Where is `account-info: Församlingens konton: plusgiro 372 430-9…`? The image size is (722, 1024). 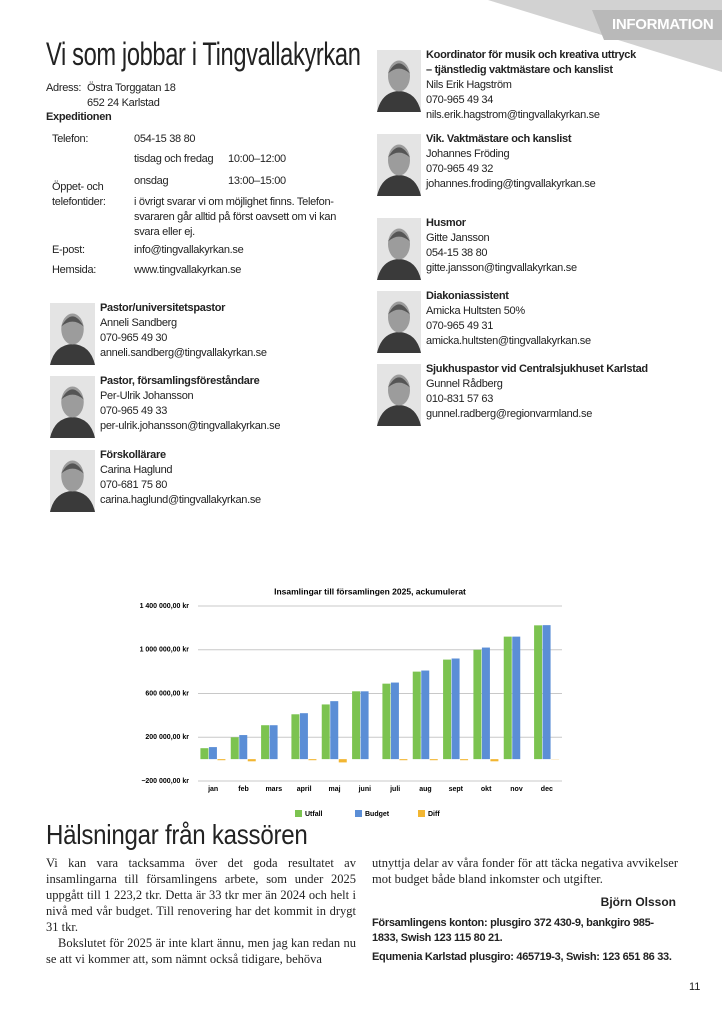 account-info: Församlingens konton: plusgiro 372 430-9… is located at coordinates (513, 930).